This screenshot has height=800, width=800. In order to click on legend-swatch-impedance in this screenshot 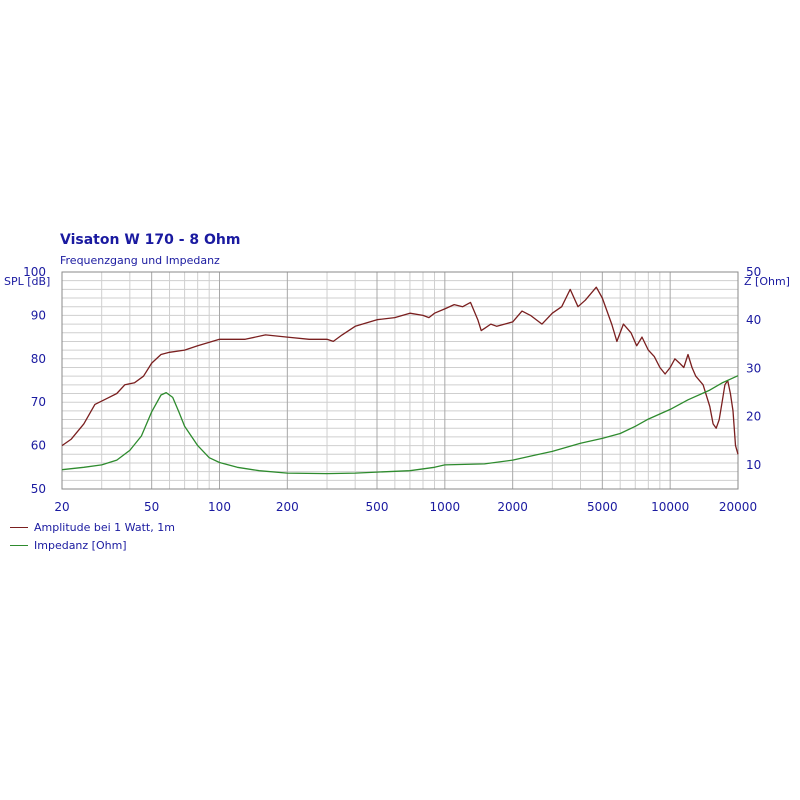, I will do `click(19, 545)`.